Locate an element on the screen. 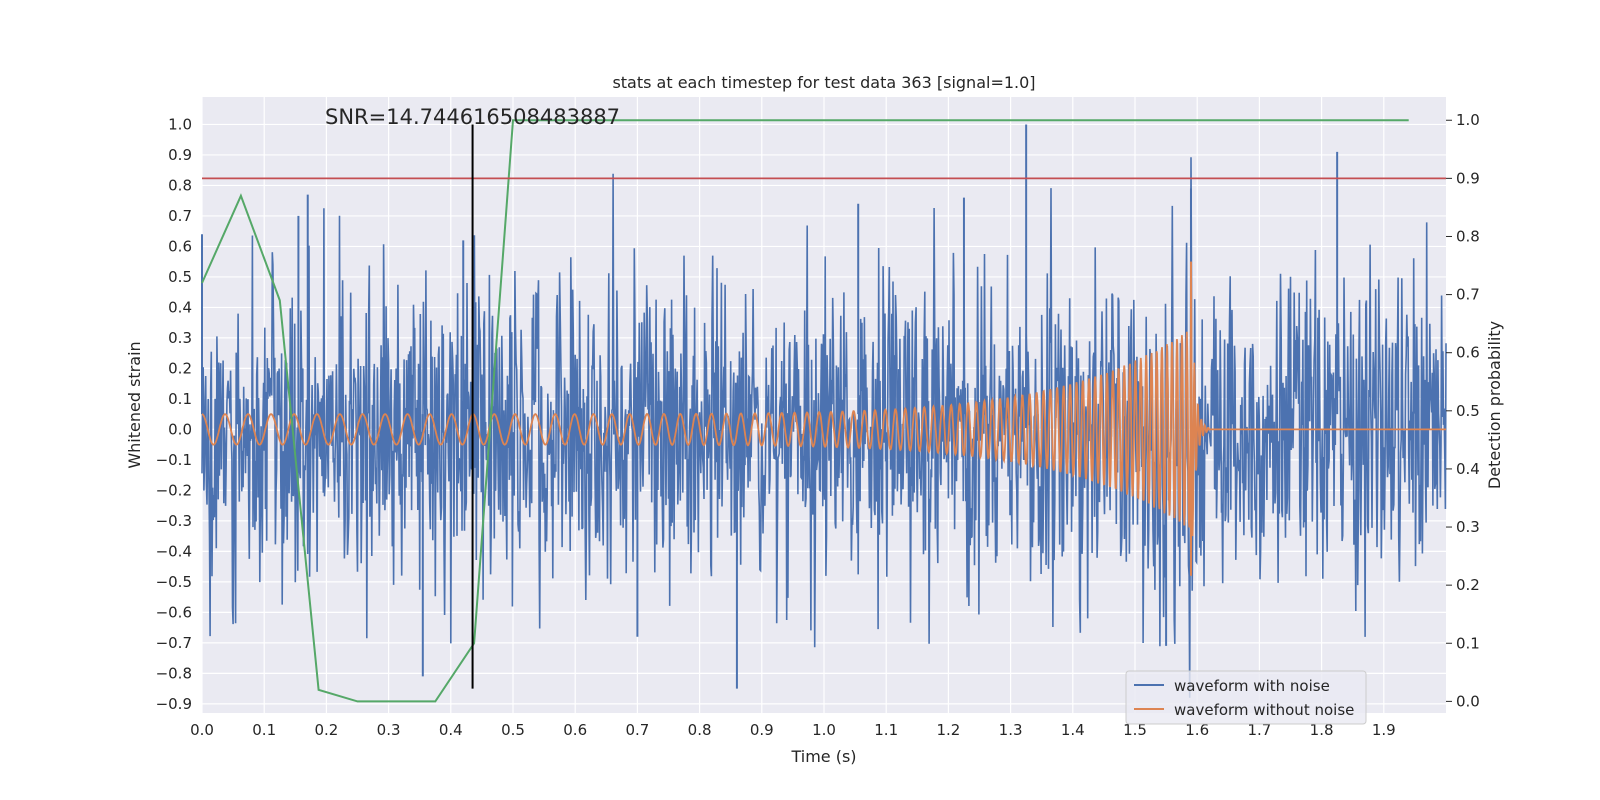 This screenshot has height=800, width=1600. x-tick-label: 1.3 is located at coordinates (1011, 730).